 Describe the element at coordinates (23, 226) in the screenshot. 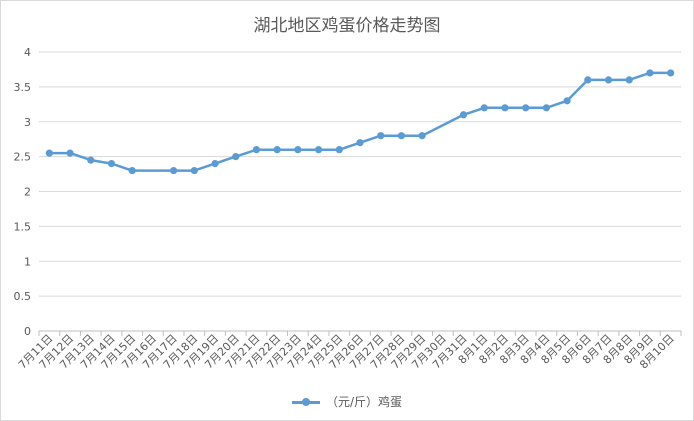

I see `y-tick-label: 1.5` at that location.